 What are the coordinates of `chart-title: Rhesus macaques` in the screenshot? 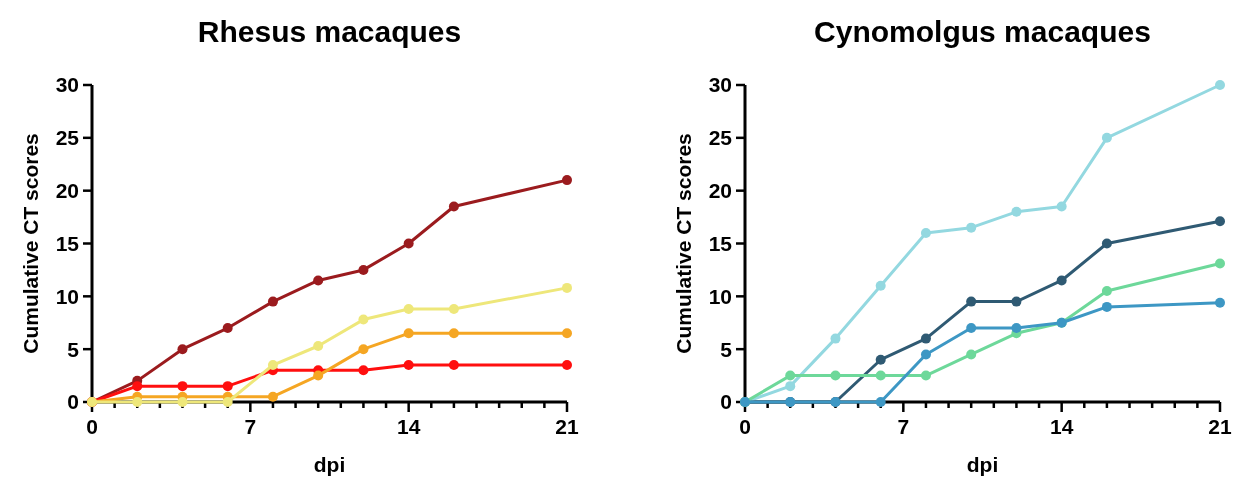 It's located at (329, 31).